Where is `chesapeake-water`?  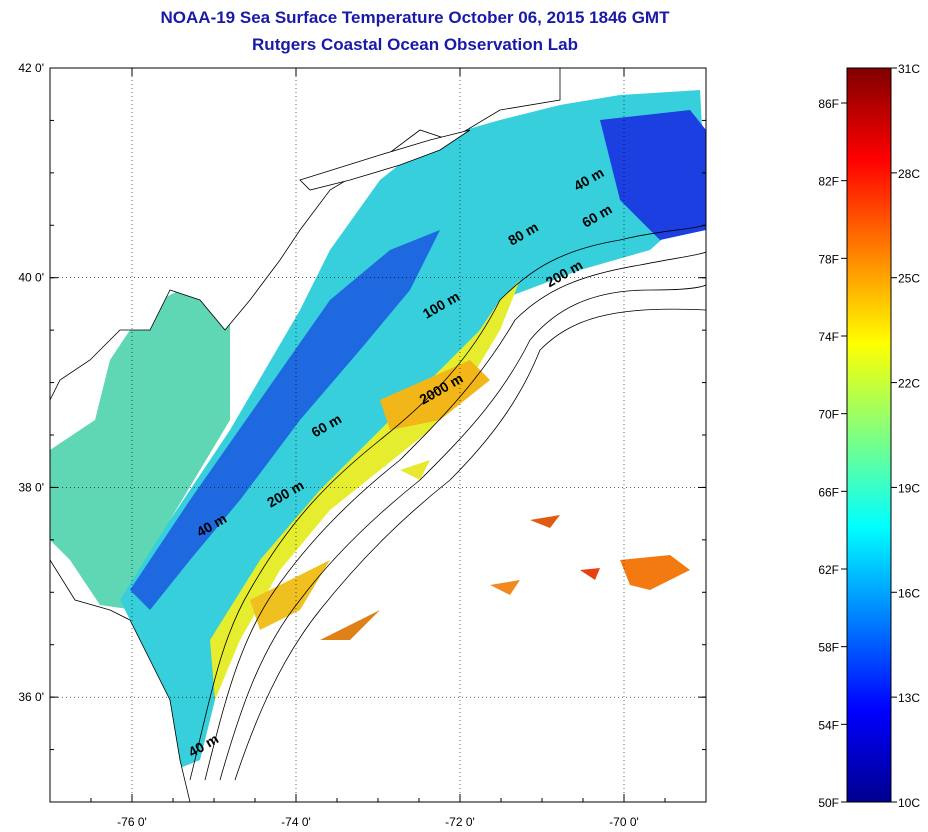
chesapeake-water is located at coordinates (140, 445).